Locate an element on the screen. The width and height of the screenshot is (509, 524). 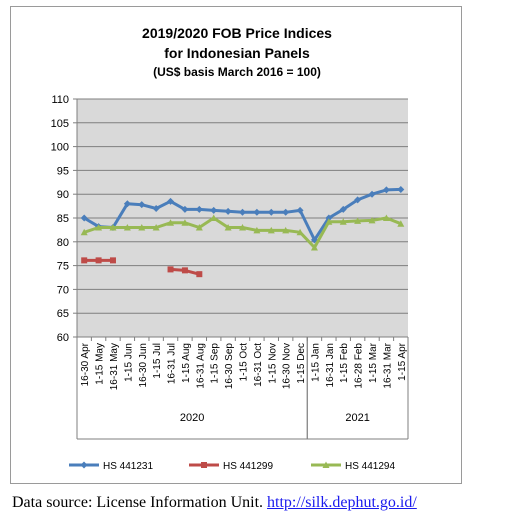
x-tick-label: 1-15 Jun is located at coordinates (128, 362).